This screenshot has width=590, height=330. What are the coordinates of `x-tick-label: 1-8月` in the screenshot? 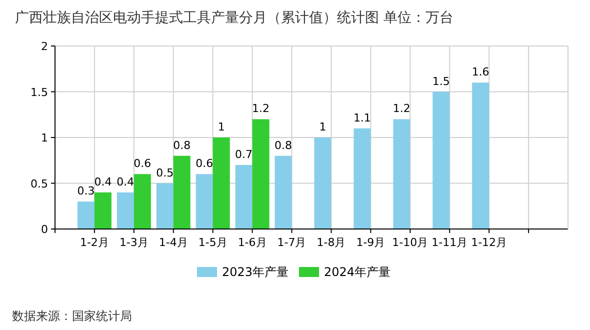 It's located at (331, 242).